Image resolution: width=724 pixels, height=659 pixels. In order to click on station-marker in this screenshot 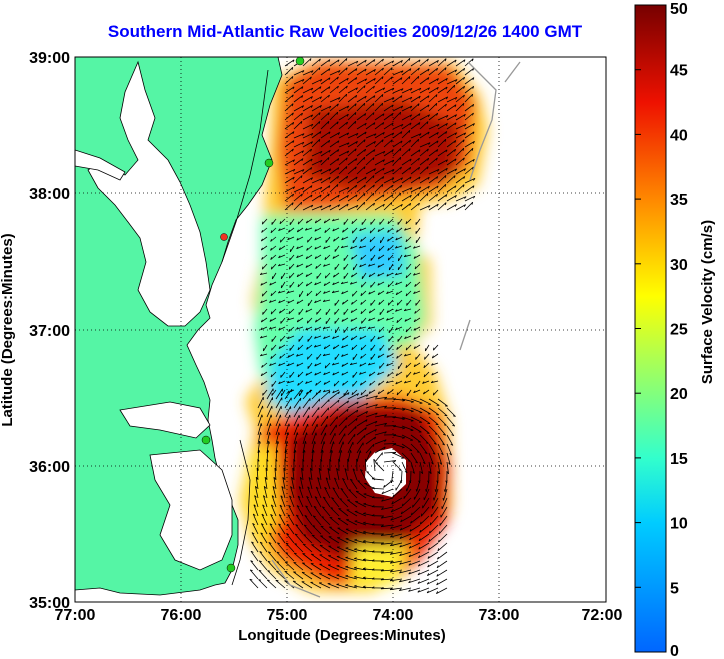, I will do `click(206, 440)`.